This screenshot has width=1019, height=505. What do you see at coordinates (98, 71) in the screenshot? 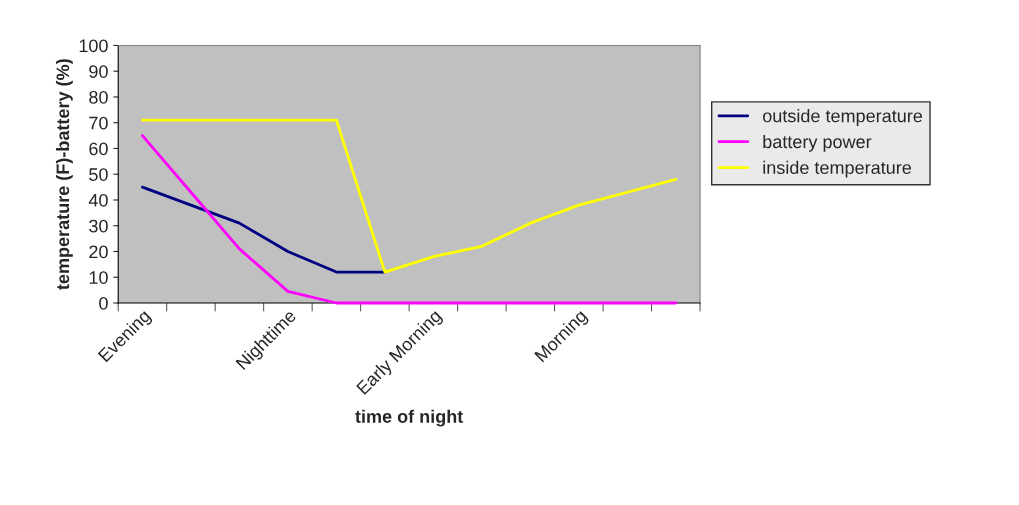
I see `y-tick-label: 90` at bounding box center [98, 71].